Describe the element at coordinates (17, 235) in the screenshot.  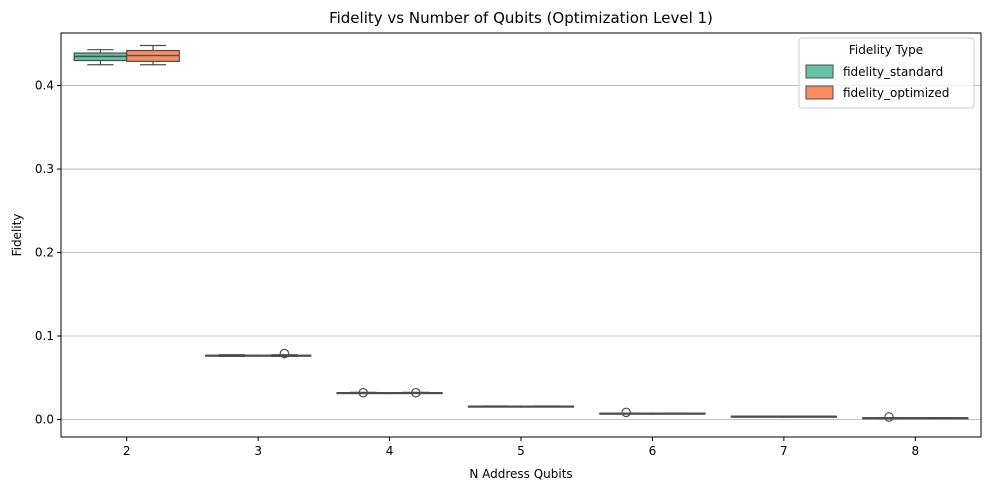
I see `y-axis-label: Fidelity` at that location.